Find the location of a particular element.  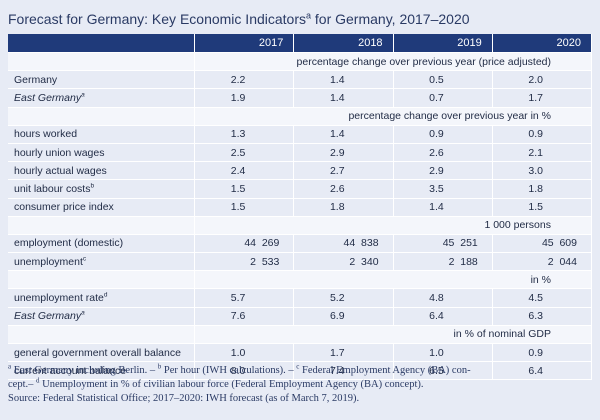

value-cell: 1.0 is located at coordinates (244, 353).